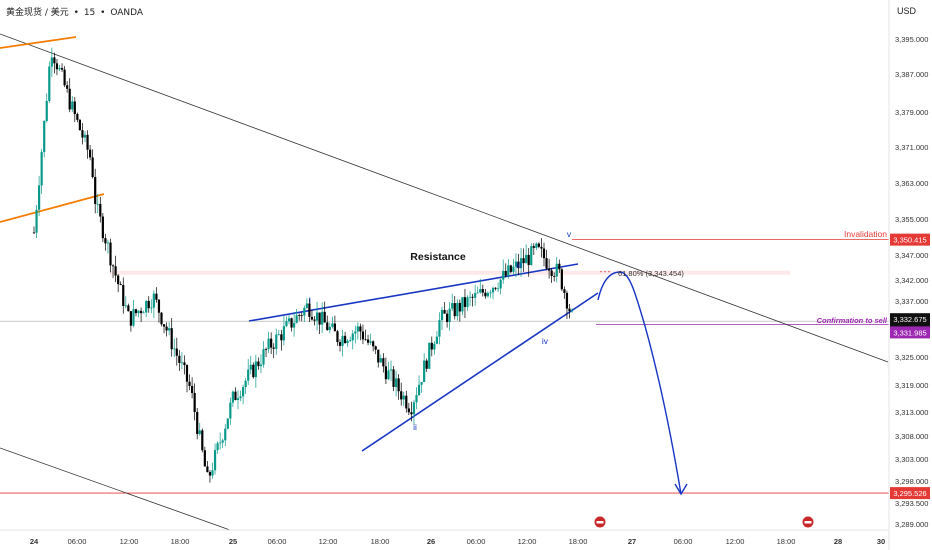 The width and height of the screenshot is (932, 550). Describe the element at coordinates (909, 240) in the screenshot. I see `invalidation-price-tag: 3,350.415` at that location.